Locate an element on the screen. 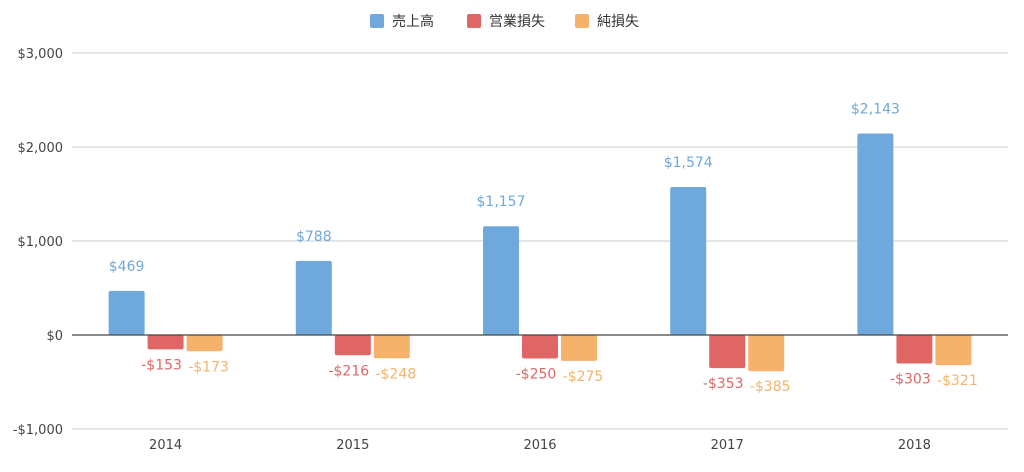 The image size is (1024, 472). y-axis-ticks: $3,000 $2,000 $1,000 $0 -$1,000 is located at coordinates (38, 242).